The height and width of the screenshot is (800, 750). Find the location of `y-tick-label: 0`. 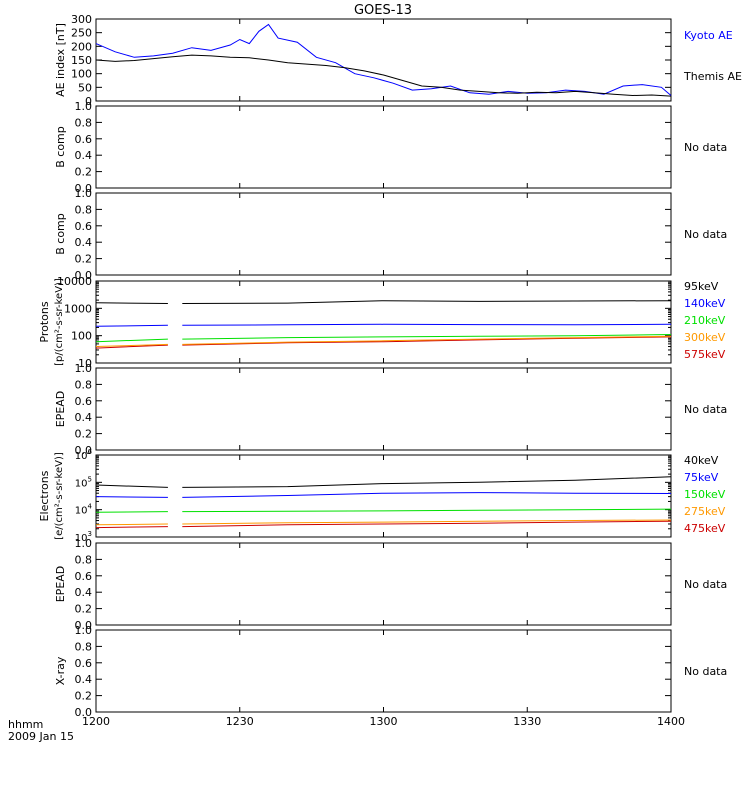

y-tick-label: 0 is located at coordinates (88, 101).